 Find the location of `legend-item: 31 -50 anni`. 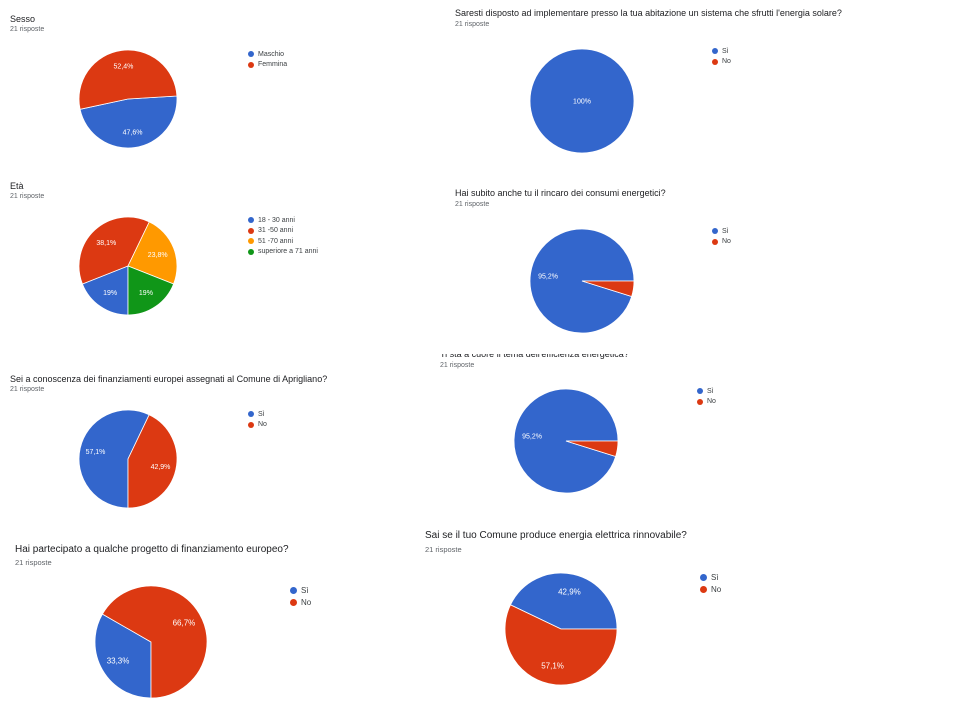

legend-item: 31 -50 anni is located at coordinates (283, 231).